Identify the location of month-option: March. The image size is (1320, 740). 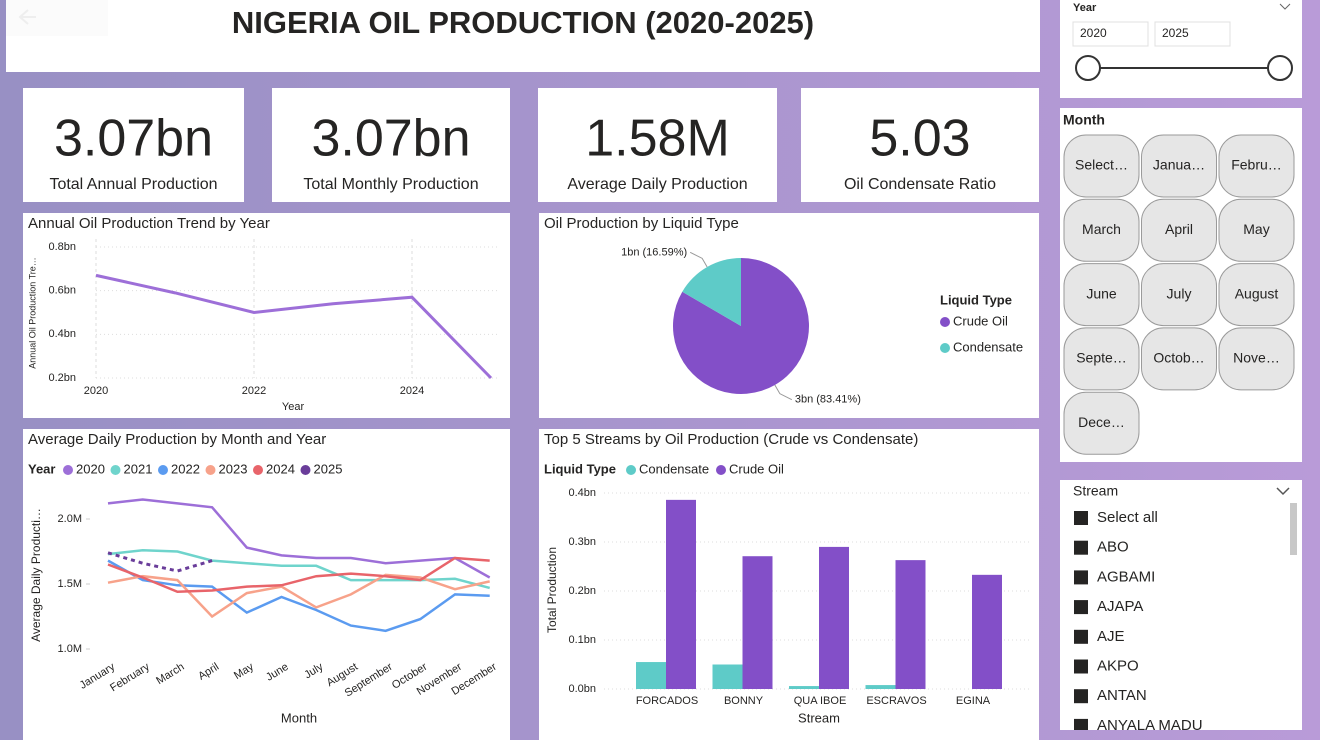
(1101, 229).